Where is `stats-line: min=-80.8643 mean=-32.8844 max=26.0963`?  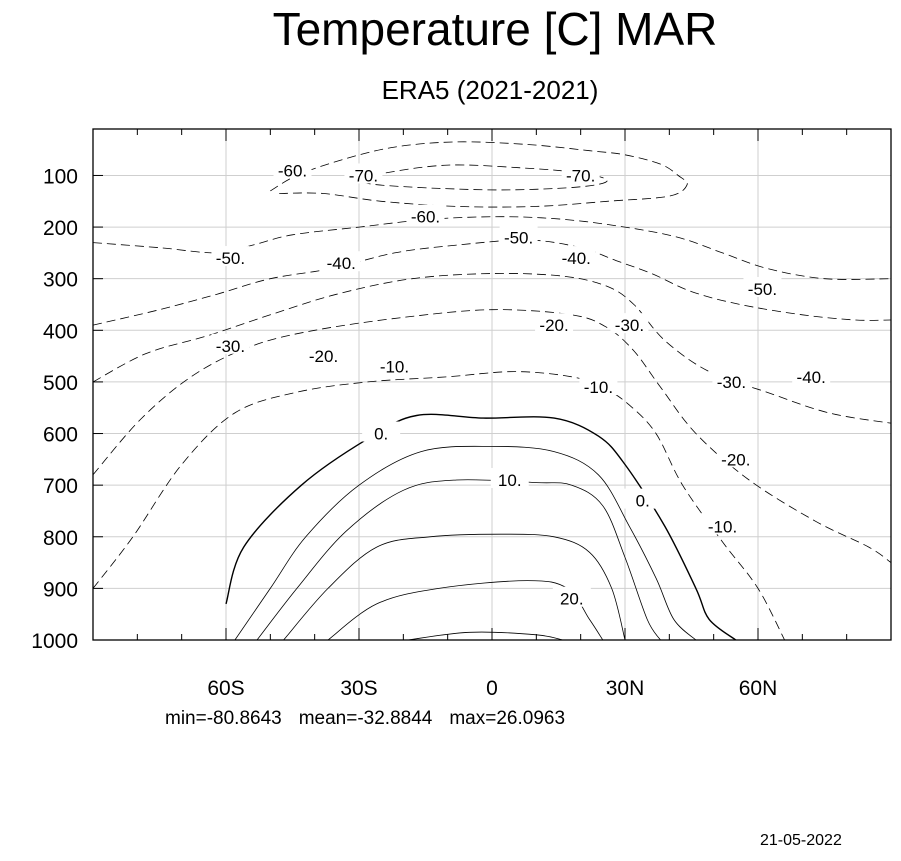 stats-line: min=-80.8643 mean=-32.8844 max=26.0963 is located at coordinates (373, 719).